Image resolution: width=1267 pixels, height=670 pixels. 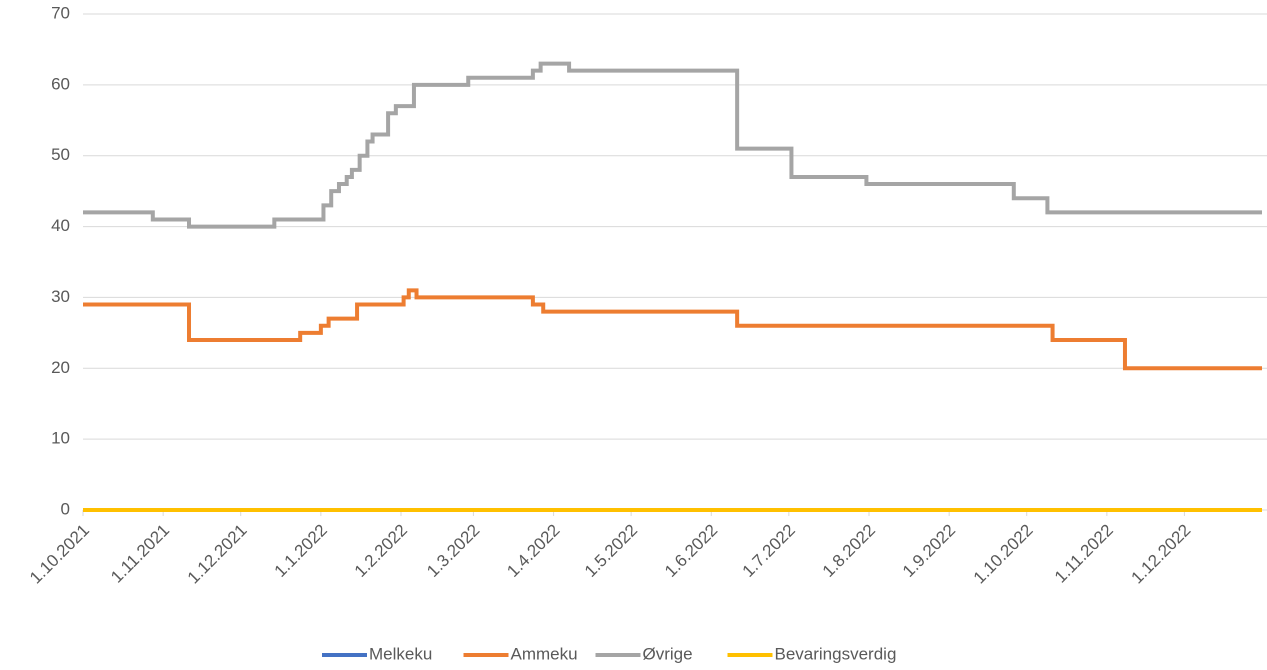 I want to click on x-tick-label: 1.10.2021, so click(x=59, y=554).